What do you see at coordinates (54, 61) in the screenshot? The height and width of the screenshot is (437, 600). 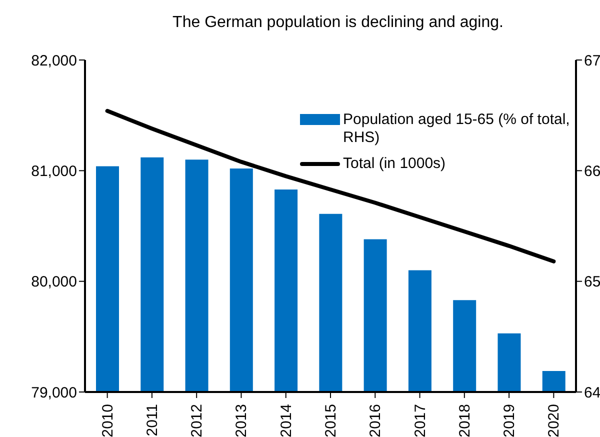 I see `y-tick-label: 82,000` at bounding box center [54, 61].